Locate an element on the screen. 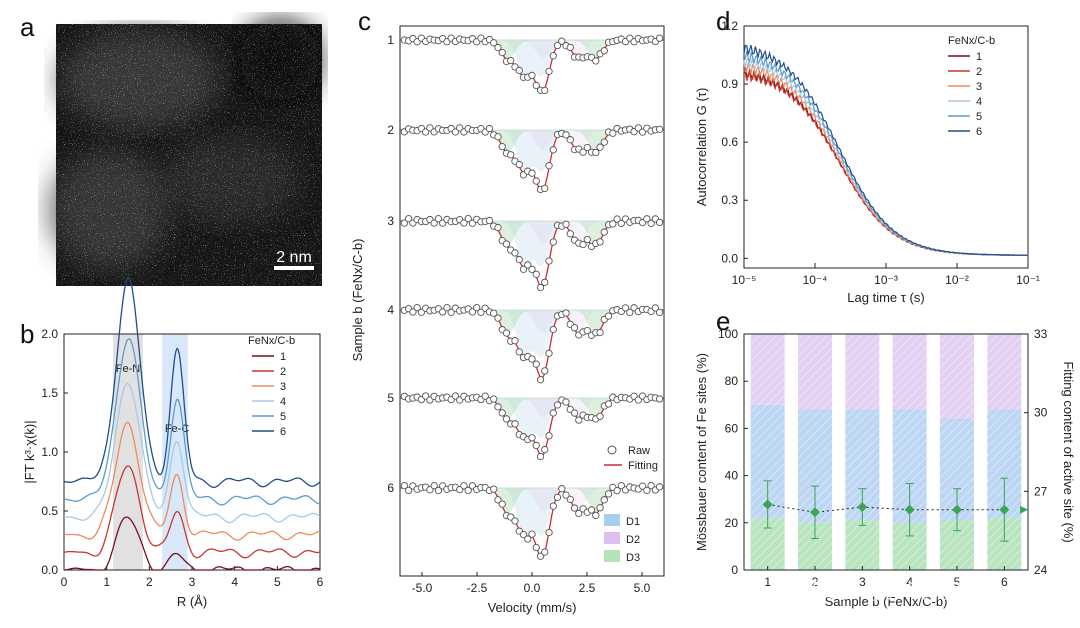 This screenshot has width=1080, height=628. panel-a-stem-image: a 2 nm is located at coordinates (171, 149).